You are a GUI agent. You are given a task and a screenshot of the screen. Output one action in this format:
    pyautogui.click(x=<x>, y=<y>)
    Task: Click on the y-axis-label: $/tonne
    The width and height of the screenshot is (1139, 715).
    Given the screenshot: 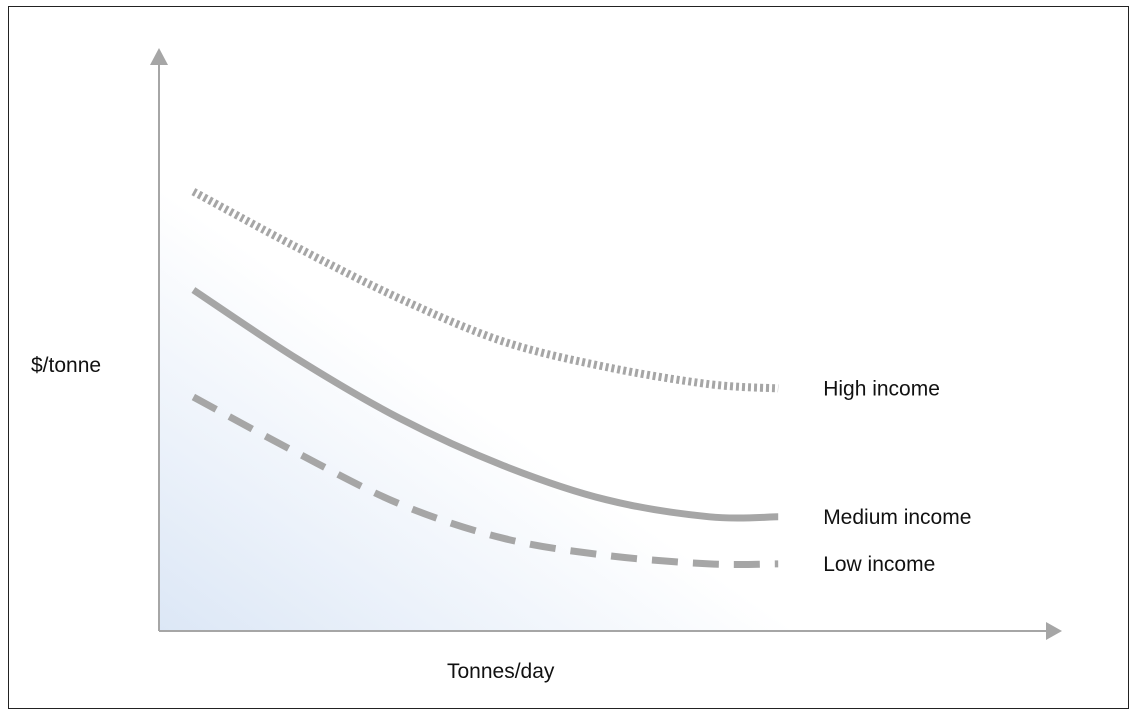 What is the action you would take?
    pyautogui.click(x=66, y=365)
    